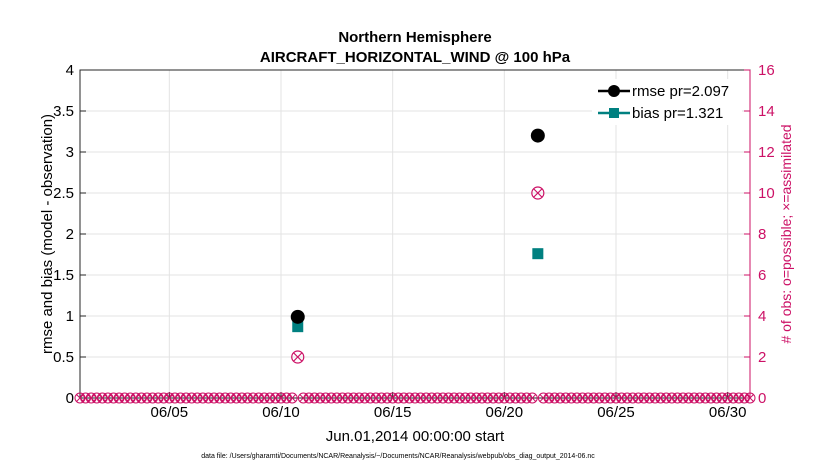  Describe the element at coordinates (677, 113) in the screenshot. I see `legend-label-bias: bias pr=1.321` at that location.